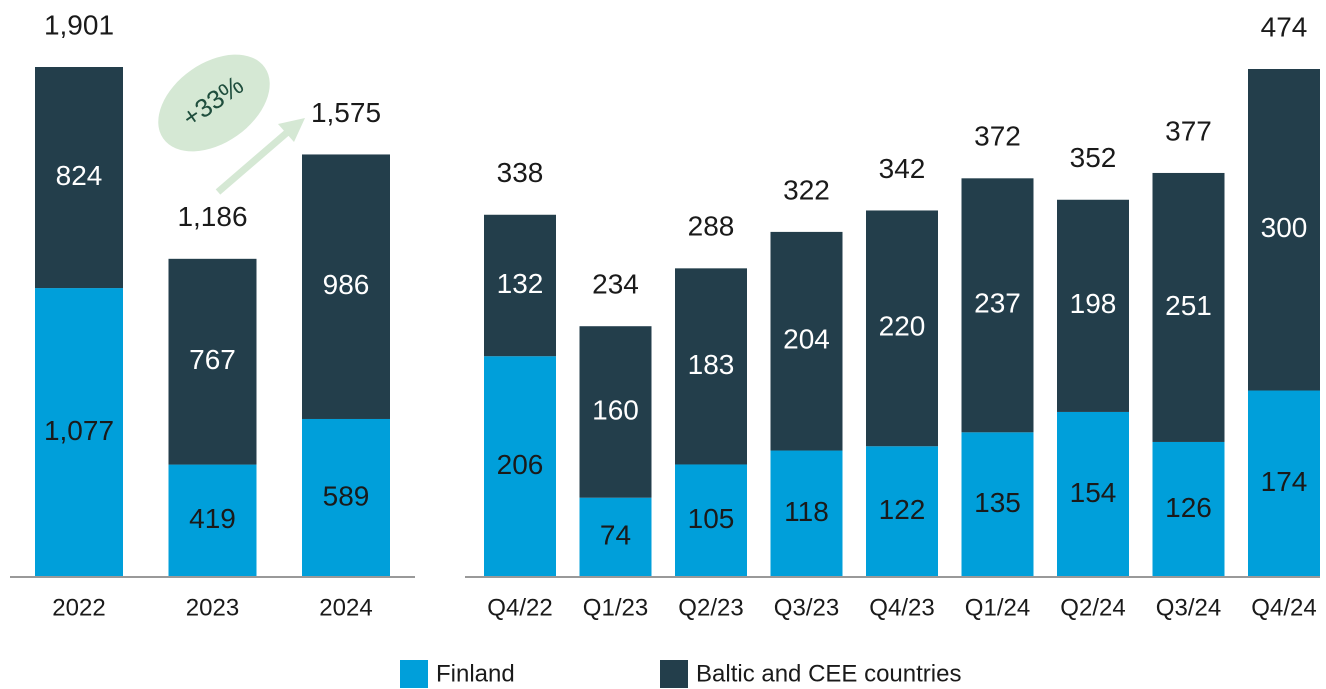 The height and width of the screenshot is (689, 1326). I want to click on data-label: 419, so click(212, 518).